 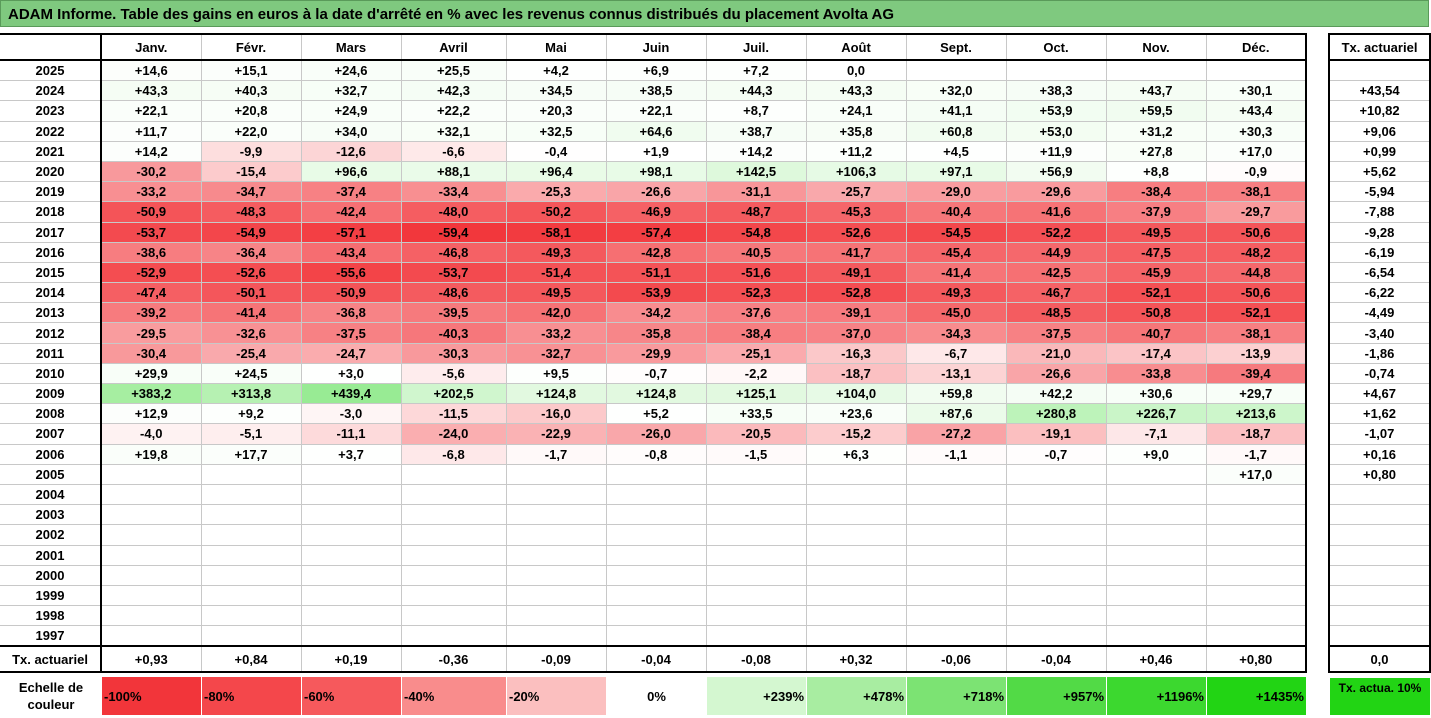 What do you see at coordinates (51, 212) in the screenshot?
I see `year-label: 2018` at bounding box center [51, 212].